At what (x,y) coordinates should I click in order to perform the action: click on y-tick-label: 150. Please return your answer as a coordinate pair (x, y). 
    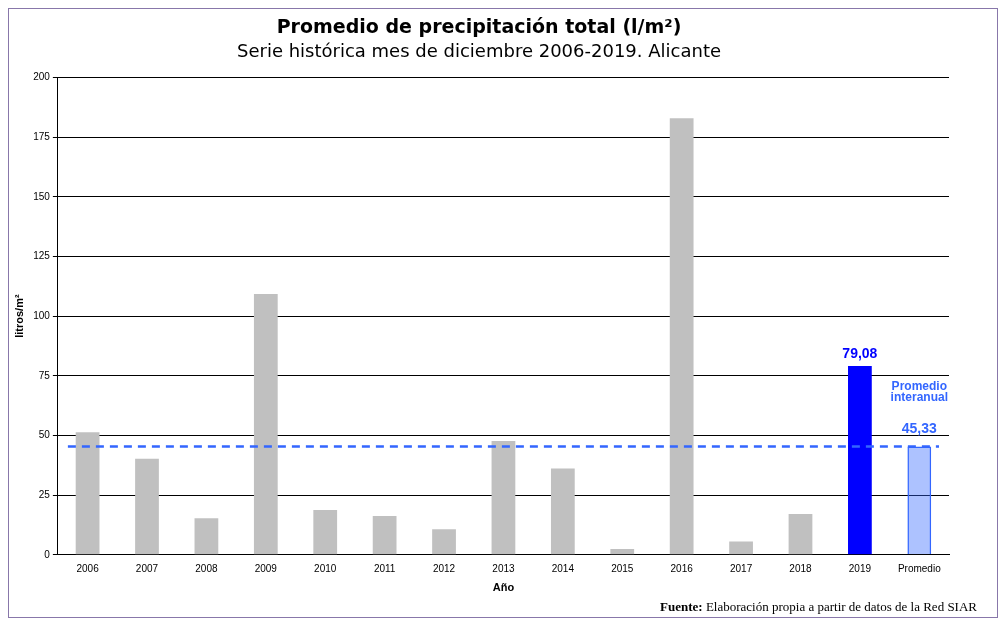
    Looking at the image, I should click on (42, 196).